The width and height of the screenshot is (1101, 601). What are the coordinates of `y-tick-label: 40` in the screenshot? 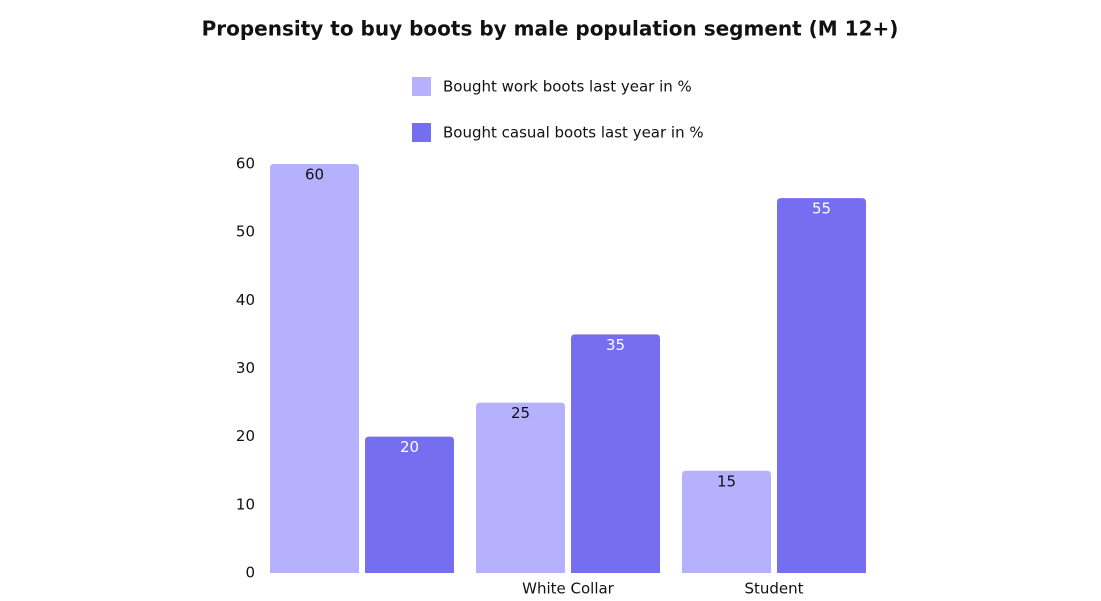 It's located at (245, 300).